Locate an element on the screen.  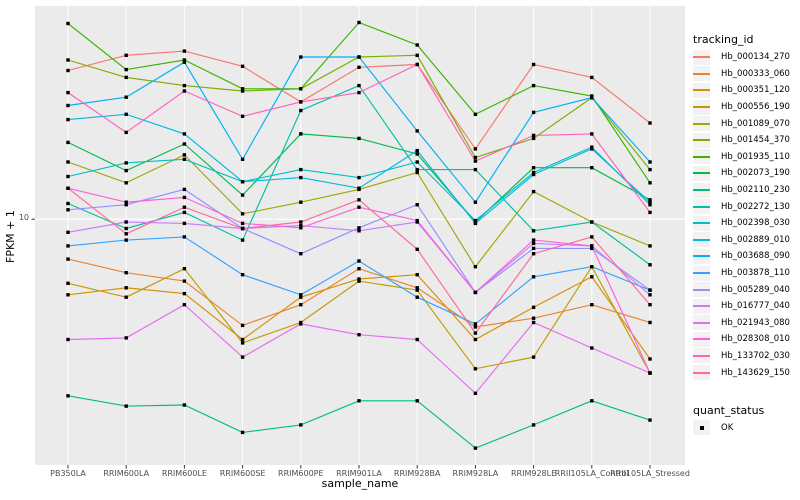
x-tick-label: RRIM928LA is located at coordinates (476, 473).